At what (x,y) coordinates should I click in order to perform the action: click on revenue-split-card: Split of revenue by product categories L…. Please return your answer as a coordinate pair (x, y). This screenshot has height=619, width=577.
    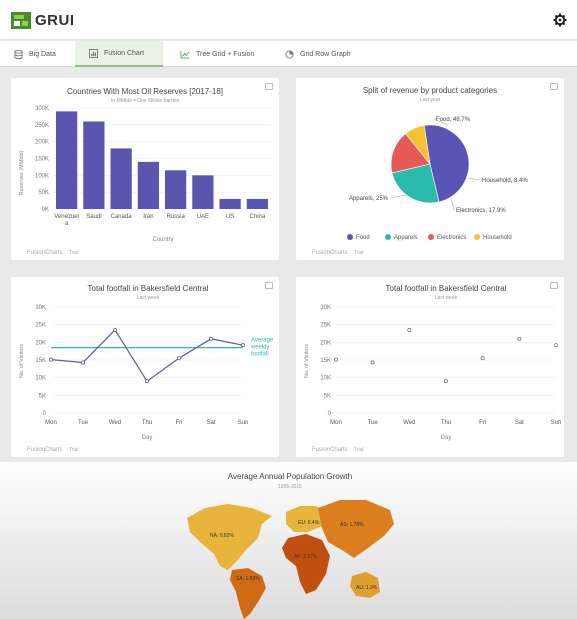
    Looking at the image, I should click on (430, 169).